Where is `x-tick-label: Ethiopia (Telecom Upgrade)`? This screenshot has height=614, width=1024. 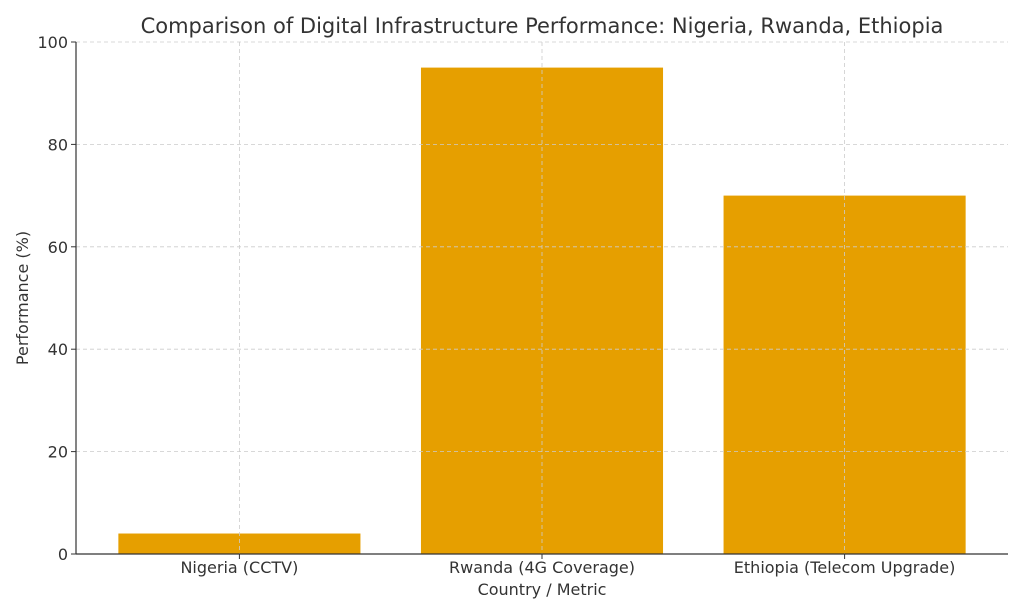
x-tick-label: Ethiopia (Telecom Upgrade) is located at coordinates (845, 567).